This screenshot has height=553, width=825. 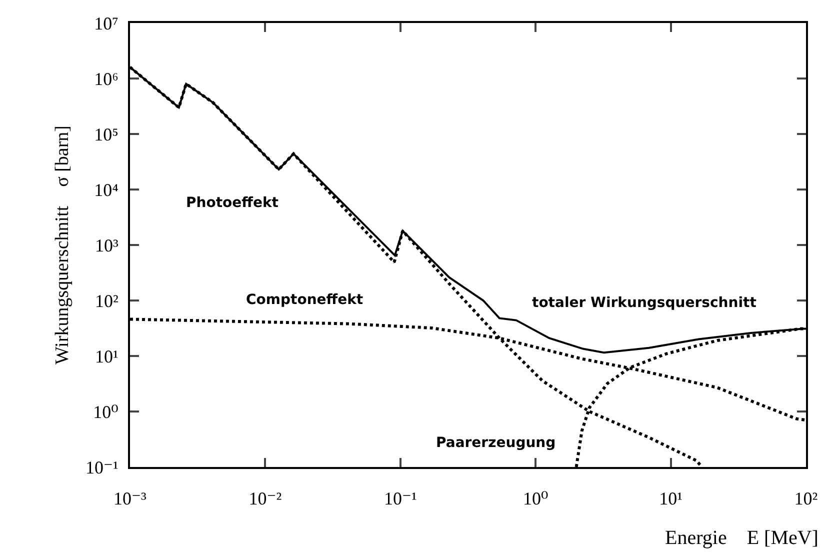 What do you see at coordinates (105, 412) in the screenshot?
I see `y-tick-label: 10⁰` at bounding box center [105, 412].